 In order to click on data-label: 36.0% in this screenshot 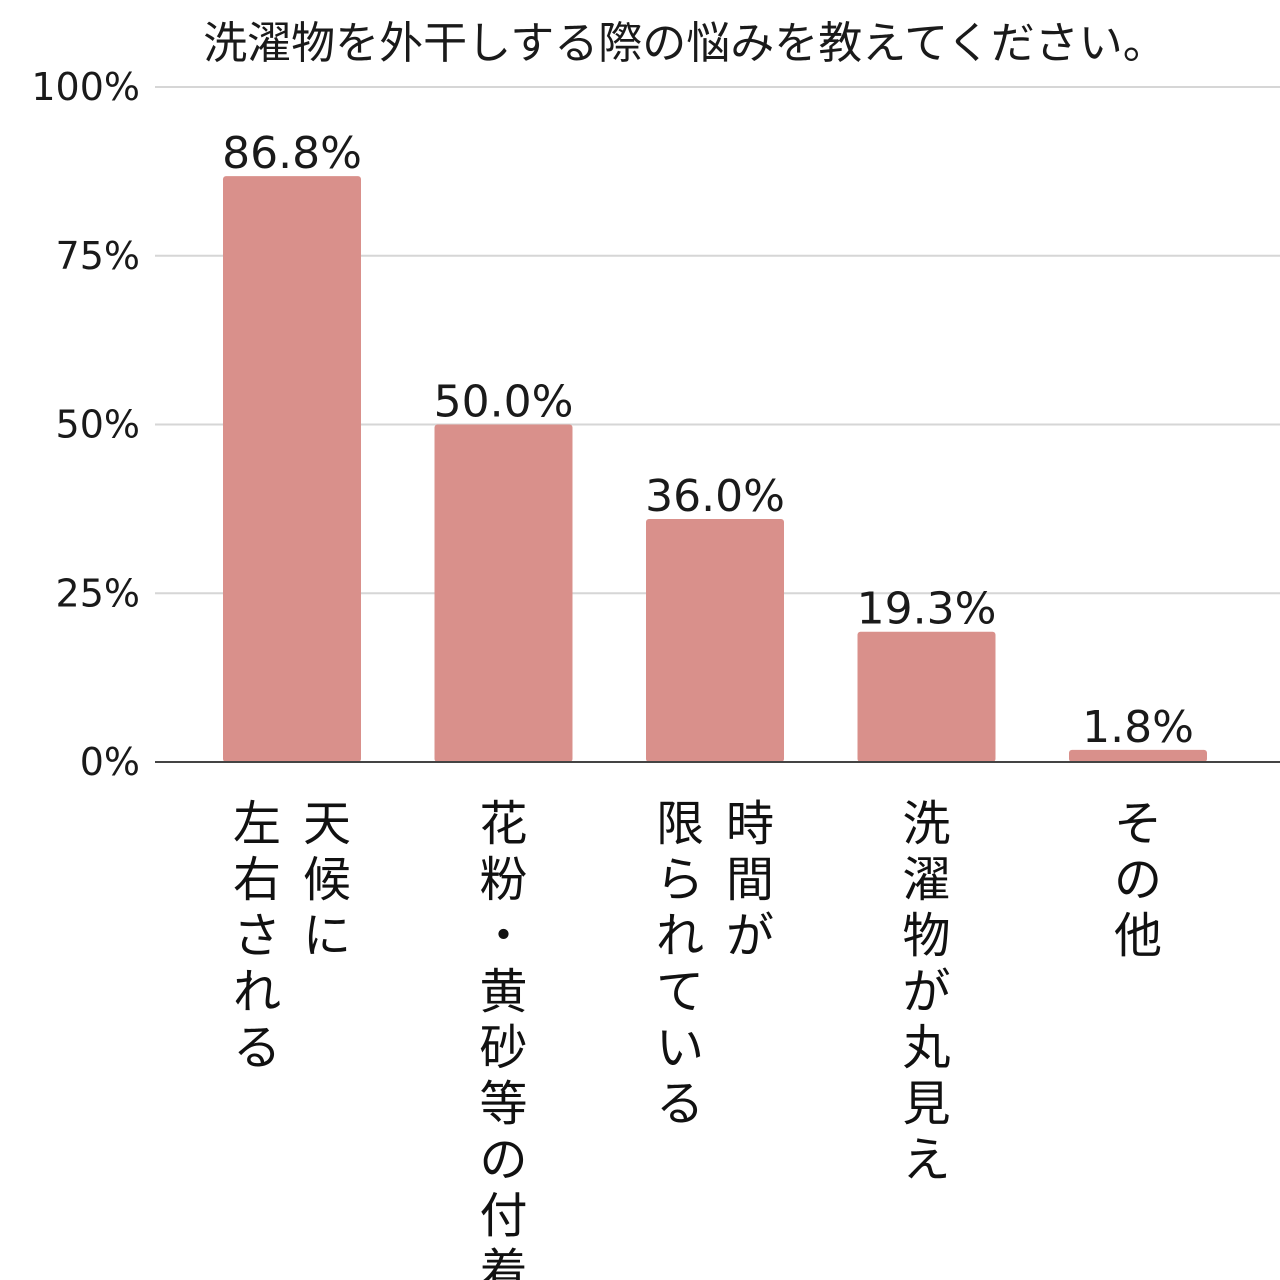, I will do `click(715, 496)`.